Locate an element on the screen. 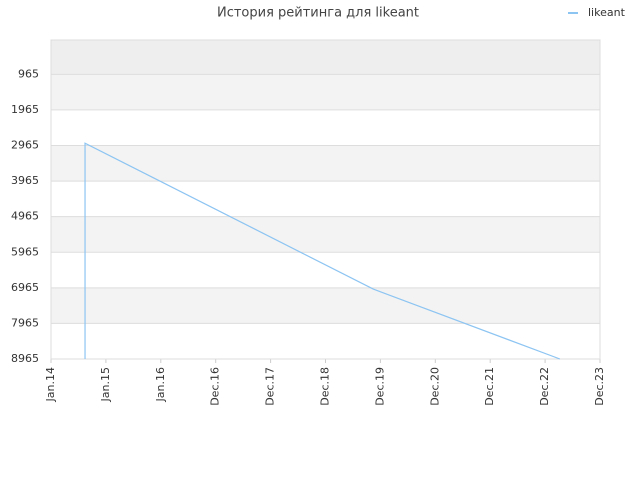  legend-label: likeant is located at coordinates (607, 12).